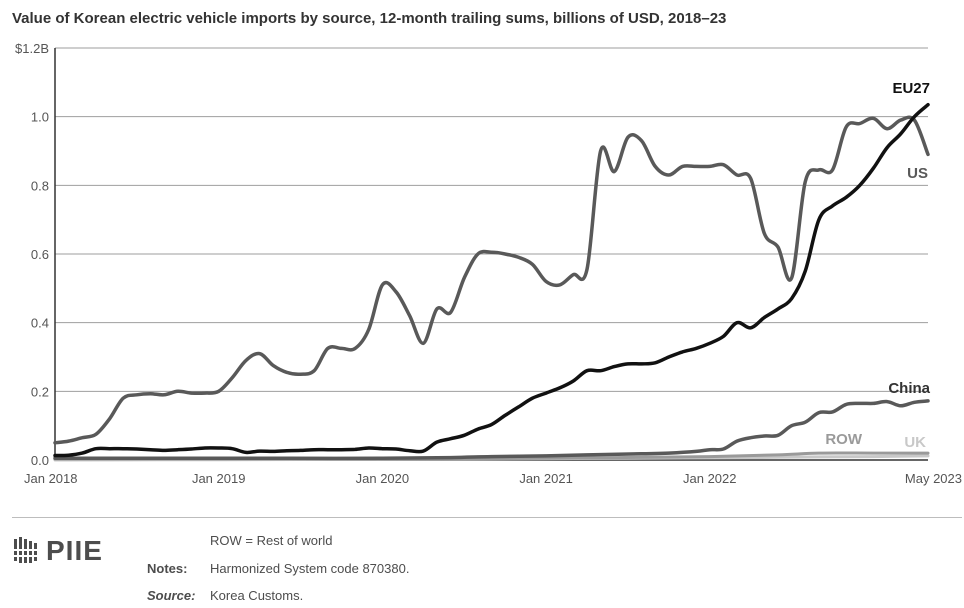 This screenshot has height=608, width=964. What do you see at coordinates (74, 550) in the screenshot?
I see `piie-logo-text: PIIE` at bounding box center [74, 550].